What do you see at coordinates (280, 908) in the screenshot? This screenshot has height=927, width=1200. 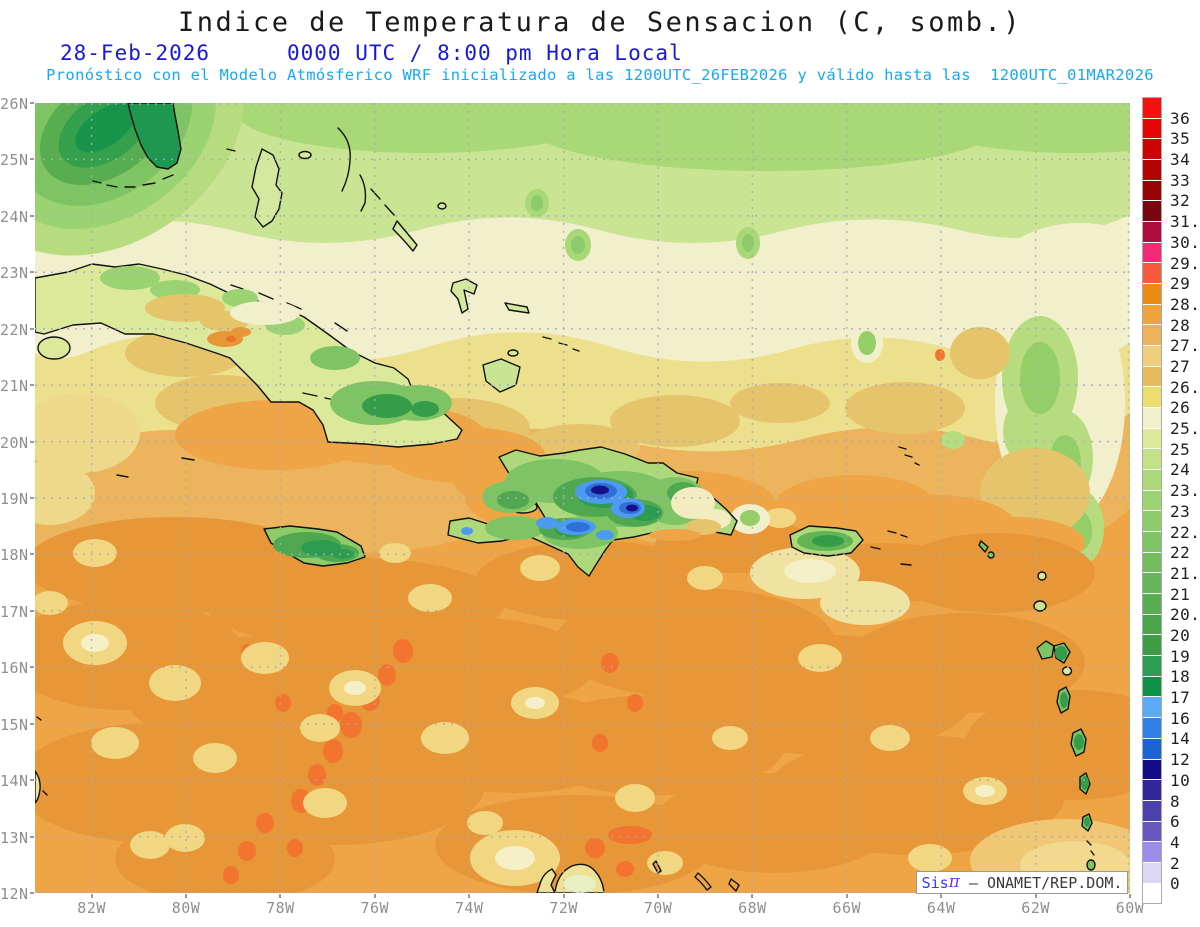 I see `lon-label: 78W` at bounding box center [280, 908].